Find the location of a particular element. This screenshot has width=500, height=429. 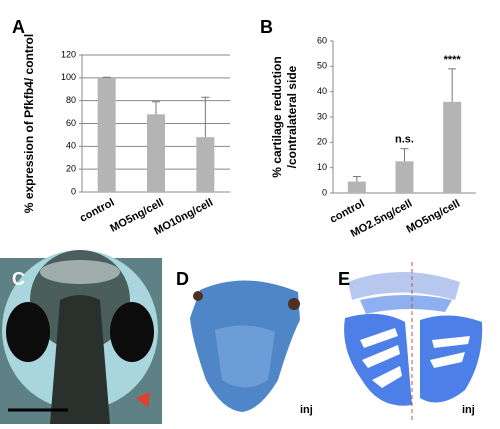

y-tick-label: 30 is located at coordinates (322, 116).